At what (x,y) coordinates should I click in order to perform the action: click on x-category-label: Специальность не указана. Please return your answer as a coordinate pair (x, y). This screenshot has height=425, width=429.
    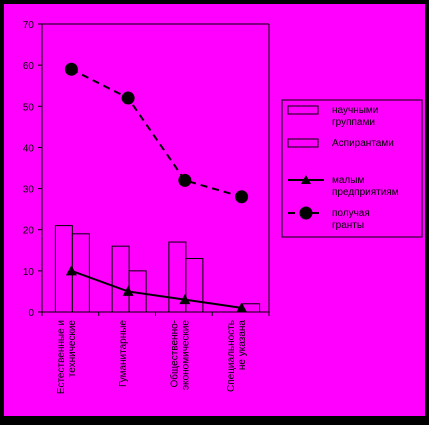
    Looking at the image, I should click on (237, 356).